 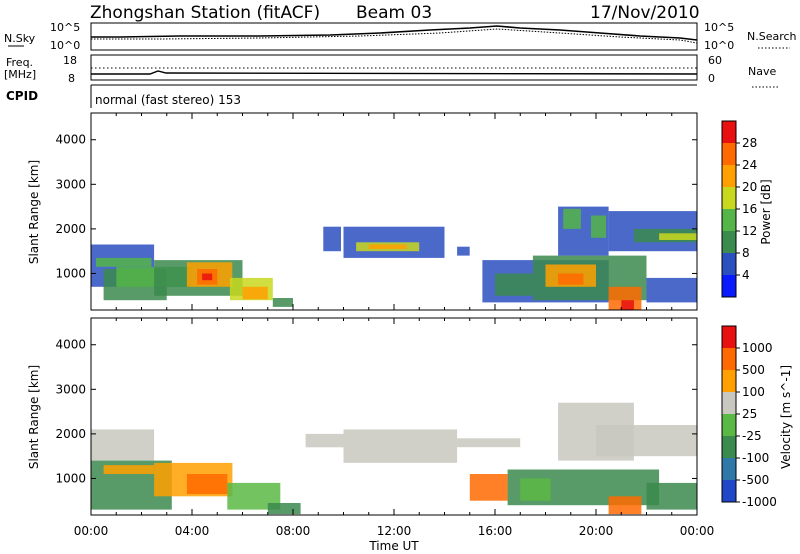 What do you see at coordinates (719, 27) in the screenshot?
I see `nsearch-tick-top: 10^5` at bounding box center [719, 27].